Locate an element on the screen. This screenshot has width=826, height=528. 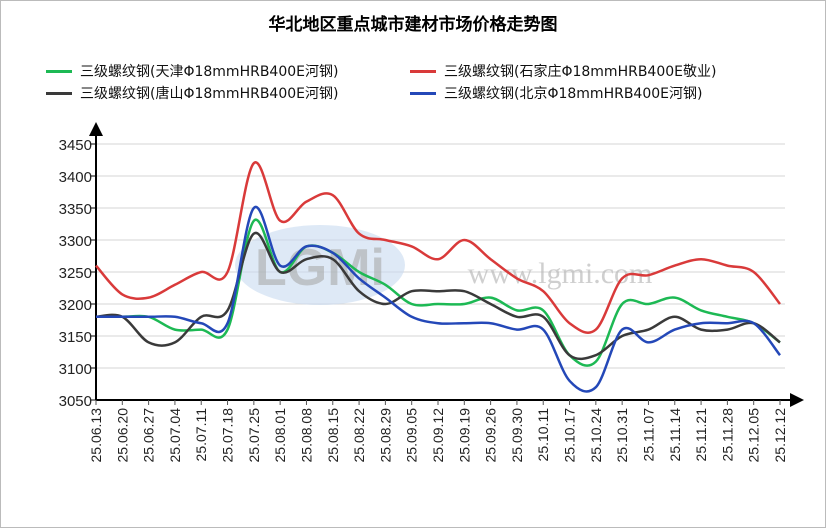
y-tick-label: 3150 is located at coordinates (75, 337).